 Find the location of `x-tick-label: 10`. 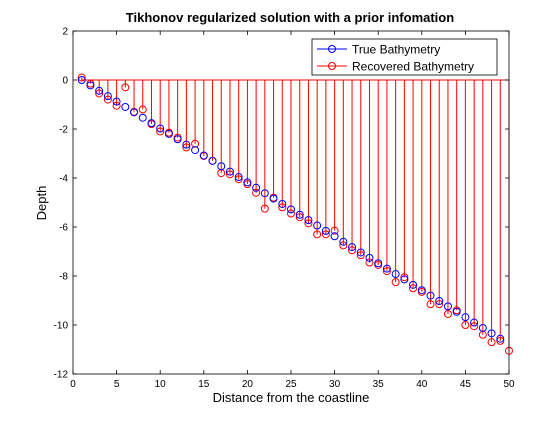

x-tick-label: 10 is located at coordinates (161, 384).